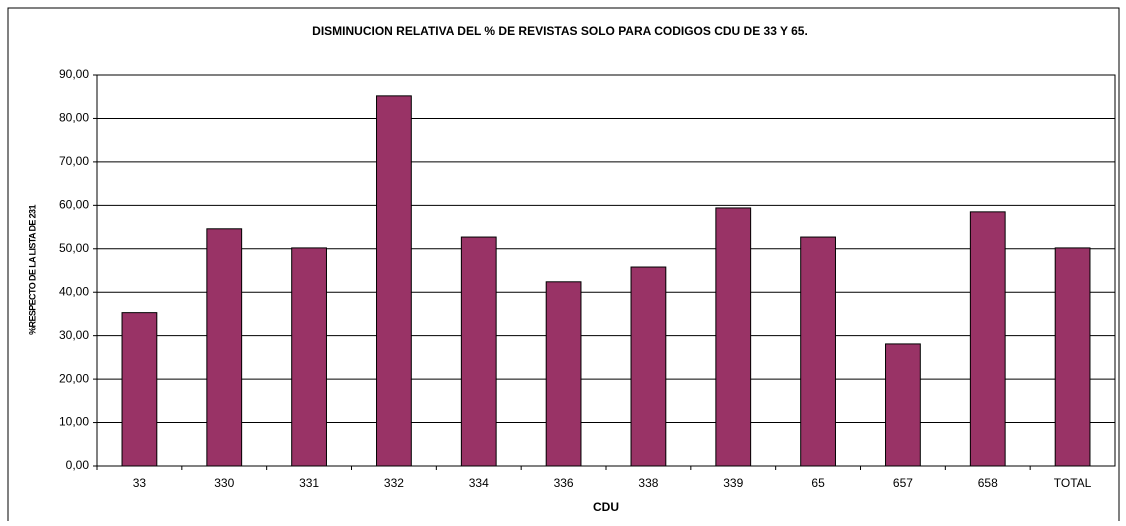 This screenshot has height=526, width=1126. What do you see at coordinates (309, 483) in the screenshot?
I see `x-tick-label: 331` at bounding box center [309, 483].